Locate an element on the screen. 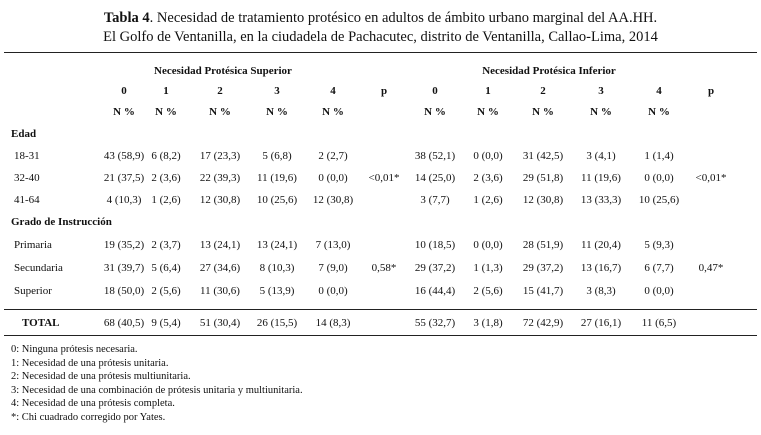 Image resolution: width=761 pixels, height=435 pixels. table-cell-sup: 7 (13,0) is located at coordinates (333, 245).